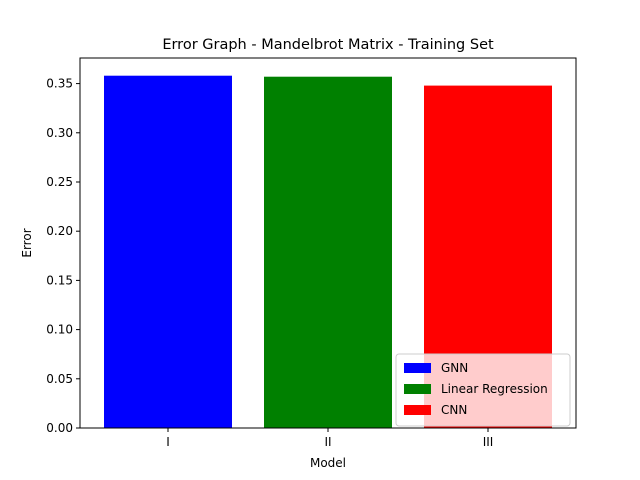 The width and height of the screenshot is (640, 480). Describe the element at coordinates (454, 368) in the screenshot. I see `legend-label: GNN` at that location.